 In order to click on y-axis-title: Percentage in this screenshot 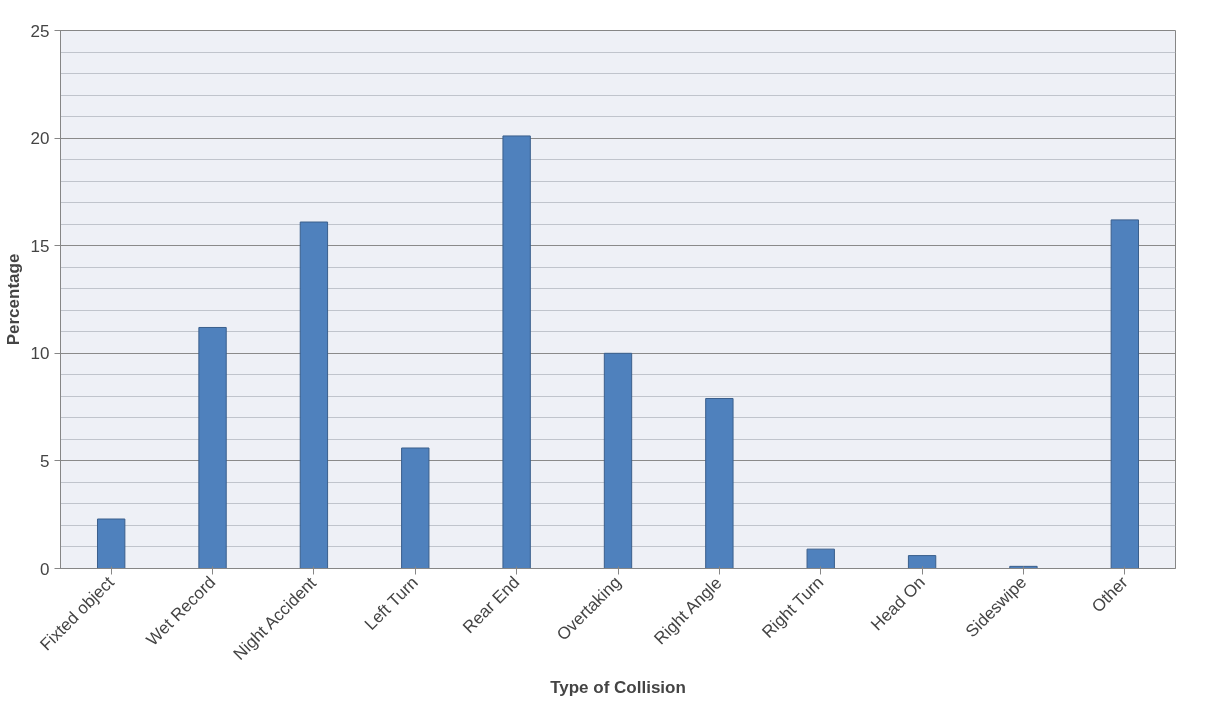, I will do `click(13, 299)`.